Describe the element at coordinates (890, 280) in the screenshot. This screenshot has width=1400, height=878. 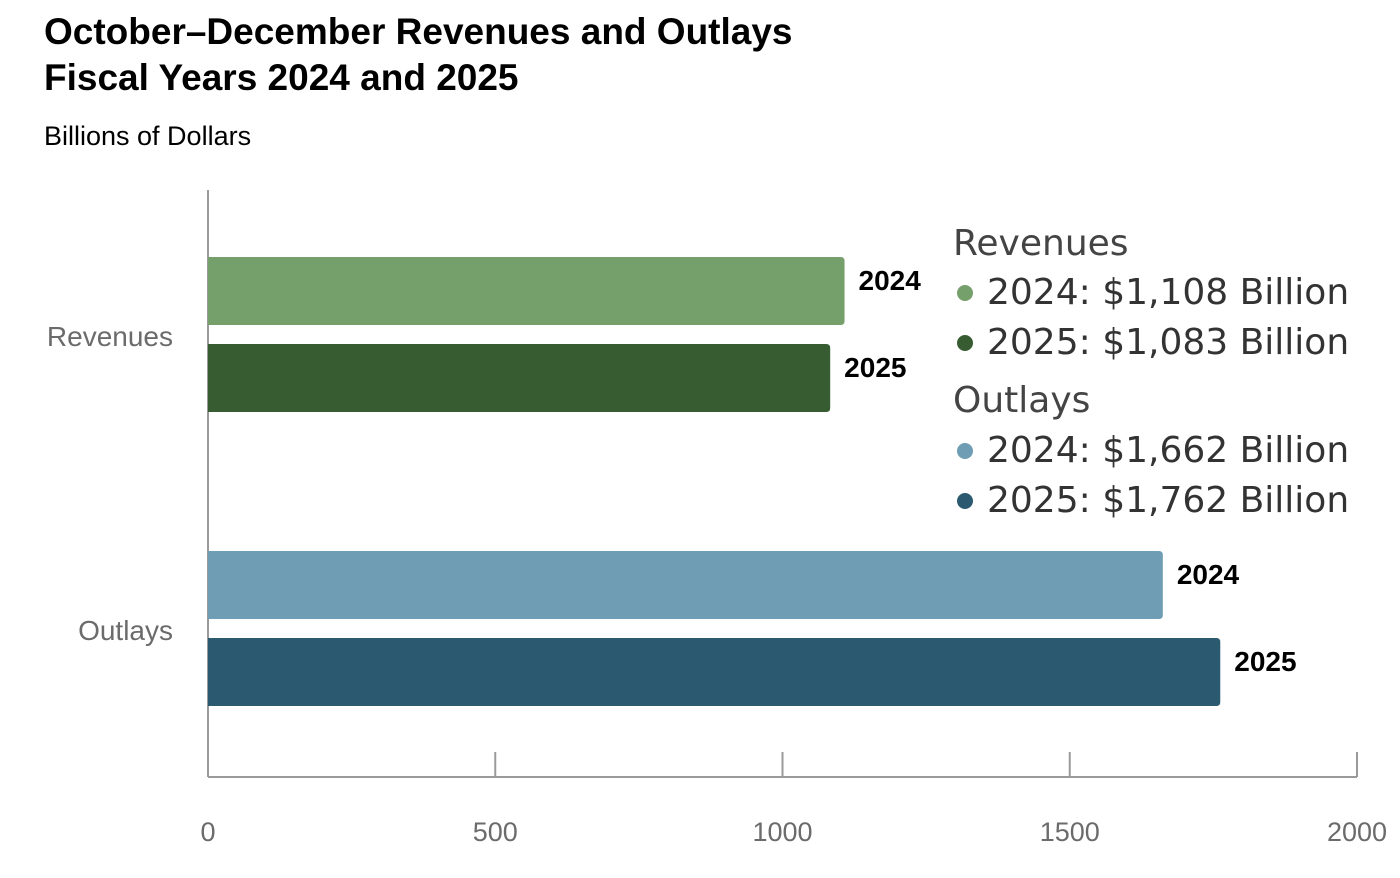
I see `bar-label-revenues-2024: 2024` at that location.